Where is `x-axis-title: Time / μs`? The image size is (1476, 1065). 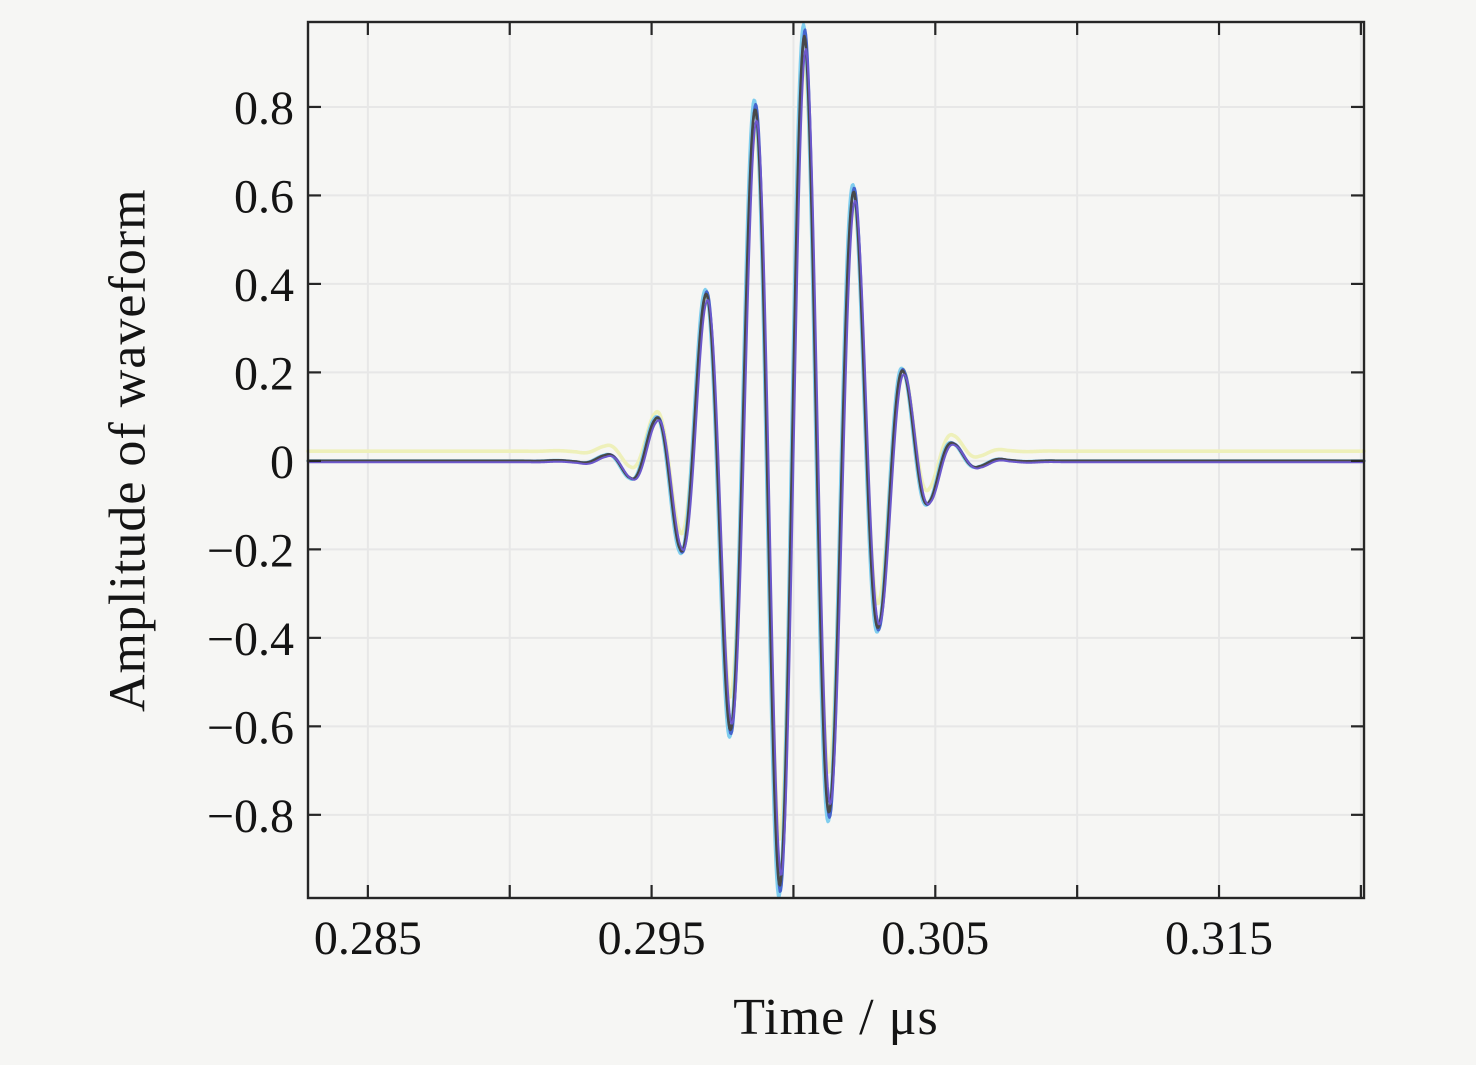
x-axis-title: Time / μs is located at coordinates (836, 1017).